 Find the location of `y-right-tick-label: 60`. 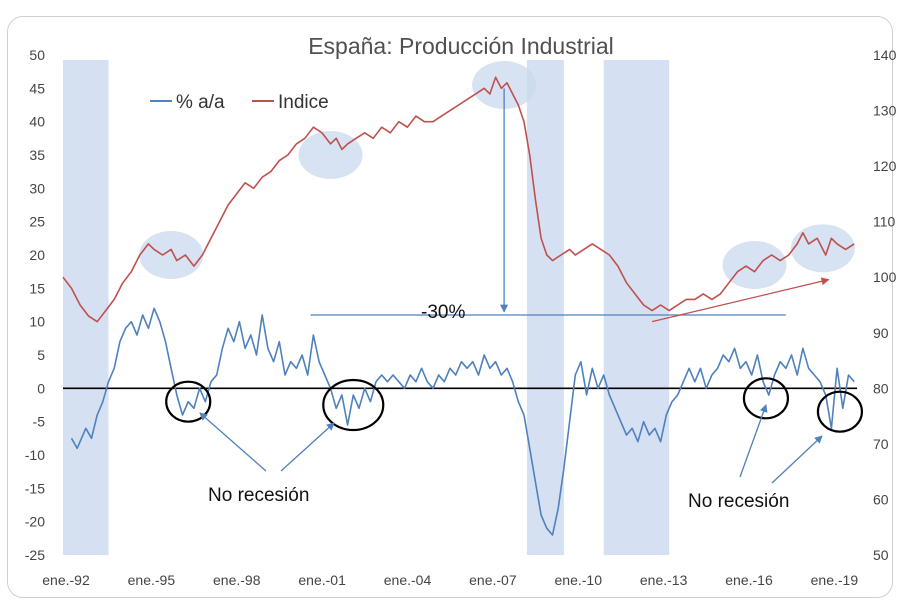

y-right-tick-label: 60 is located at coordinates (881, 499).